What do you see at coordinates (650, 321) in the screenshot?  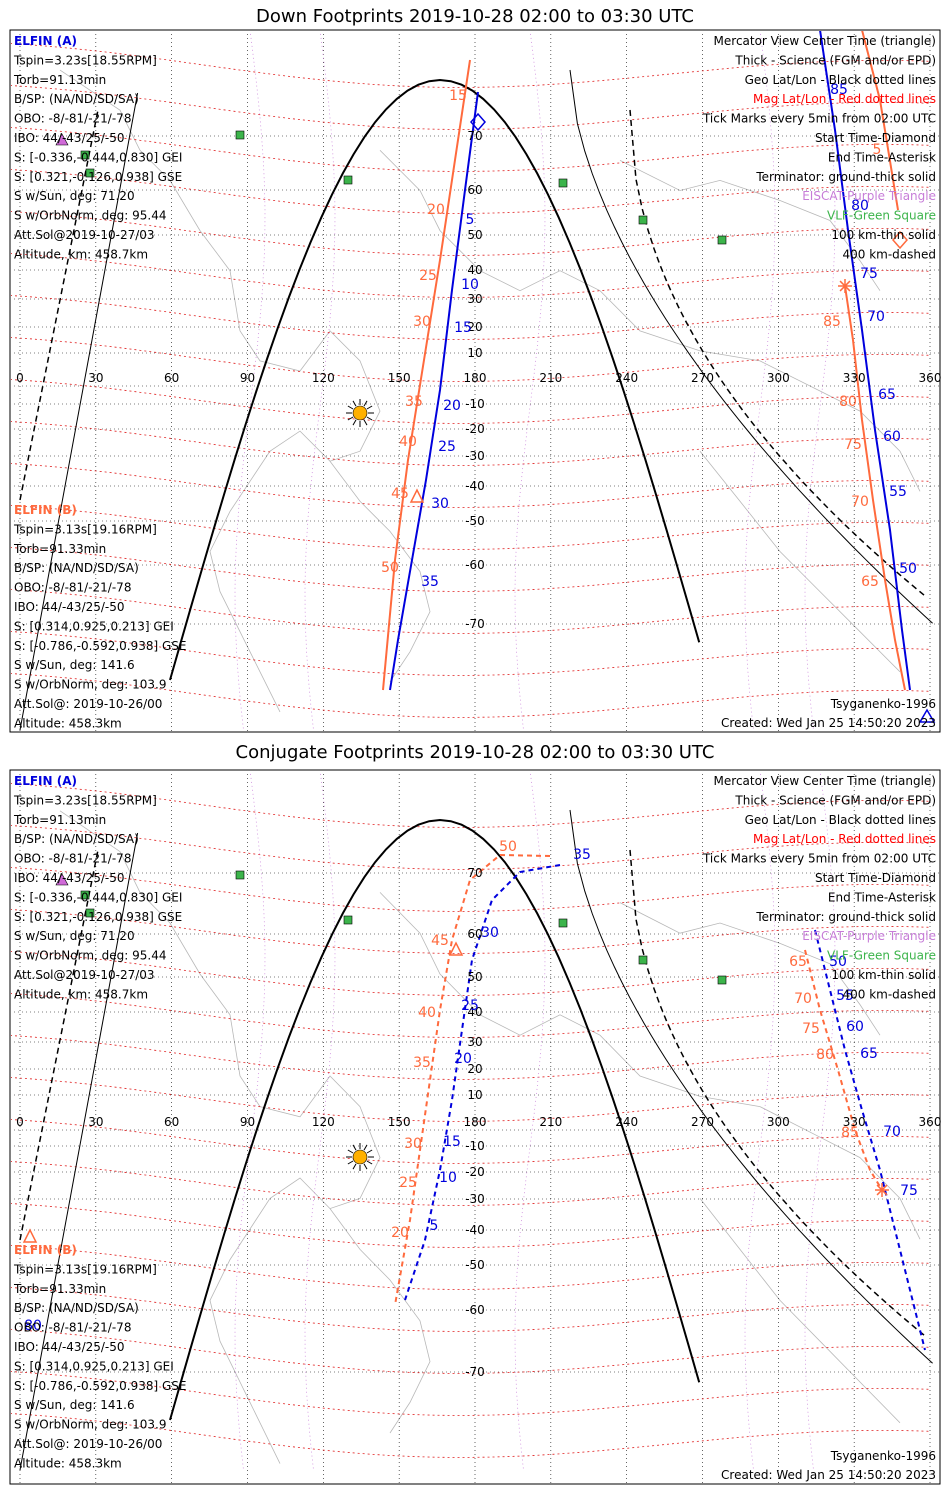 I see `coastline` at bounding box center [650, 321].